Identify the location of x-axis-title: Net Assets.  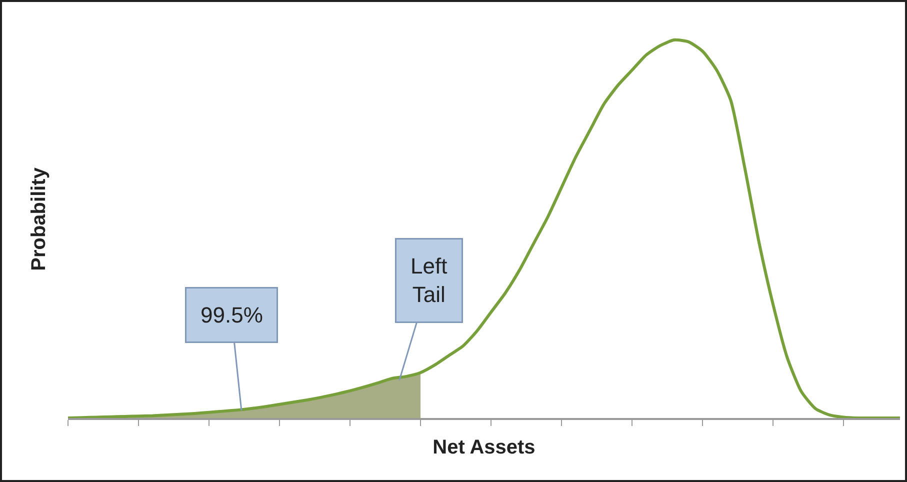
(484, 447).